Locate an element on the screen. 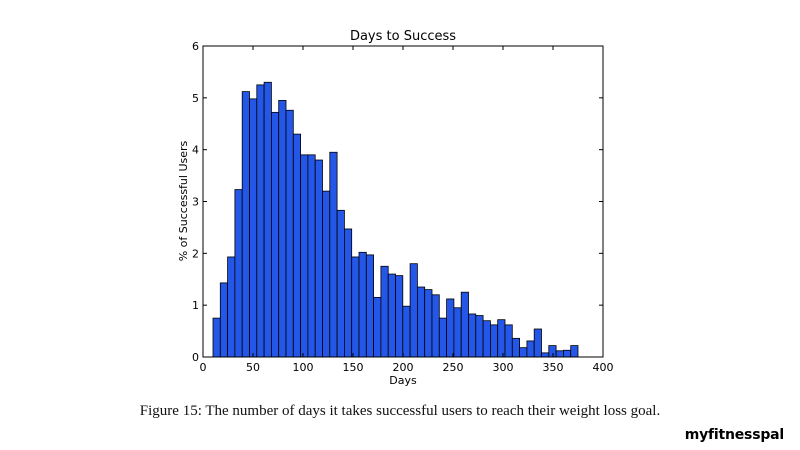  x-tick-label: 100 is located at coordinates (303, 367).